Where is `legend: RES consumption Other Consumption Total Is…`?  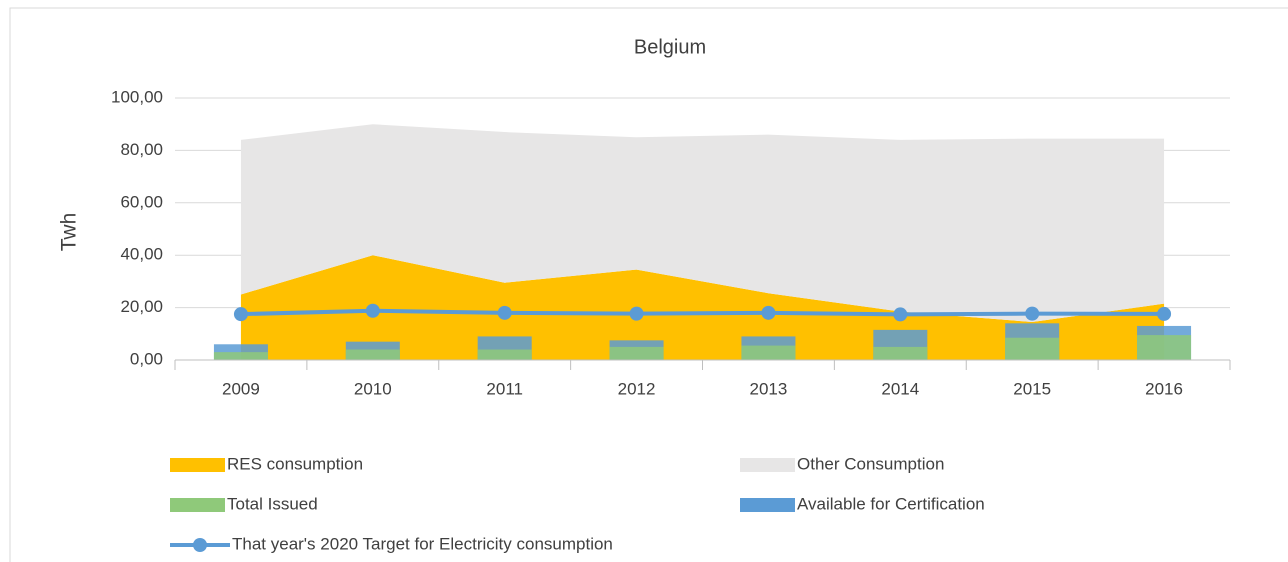 legend: RES consumption Other Consumption Total Is… is located at coordinates (577, 503).